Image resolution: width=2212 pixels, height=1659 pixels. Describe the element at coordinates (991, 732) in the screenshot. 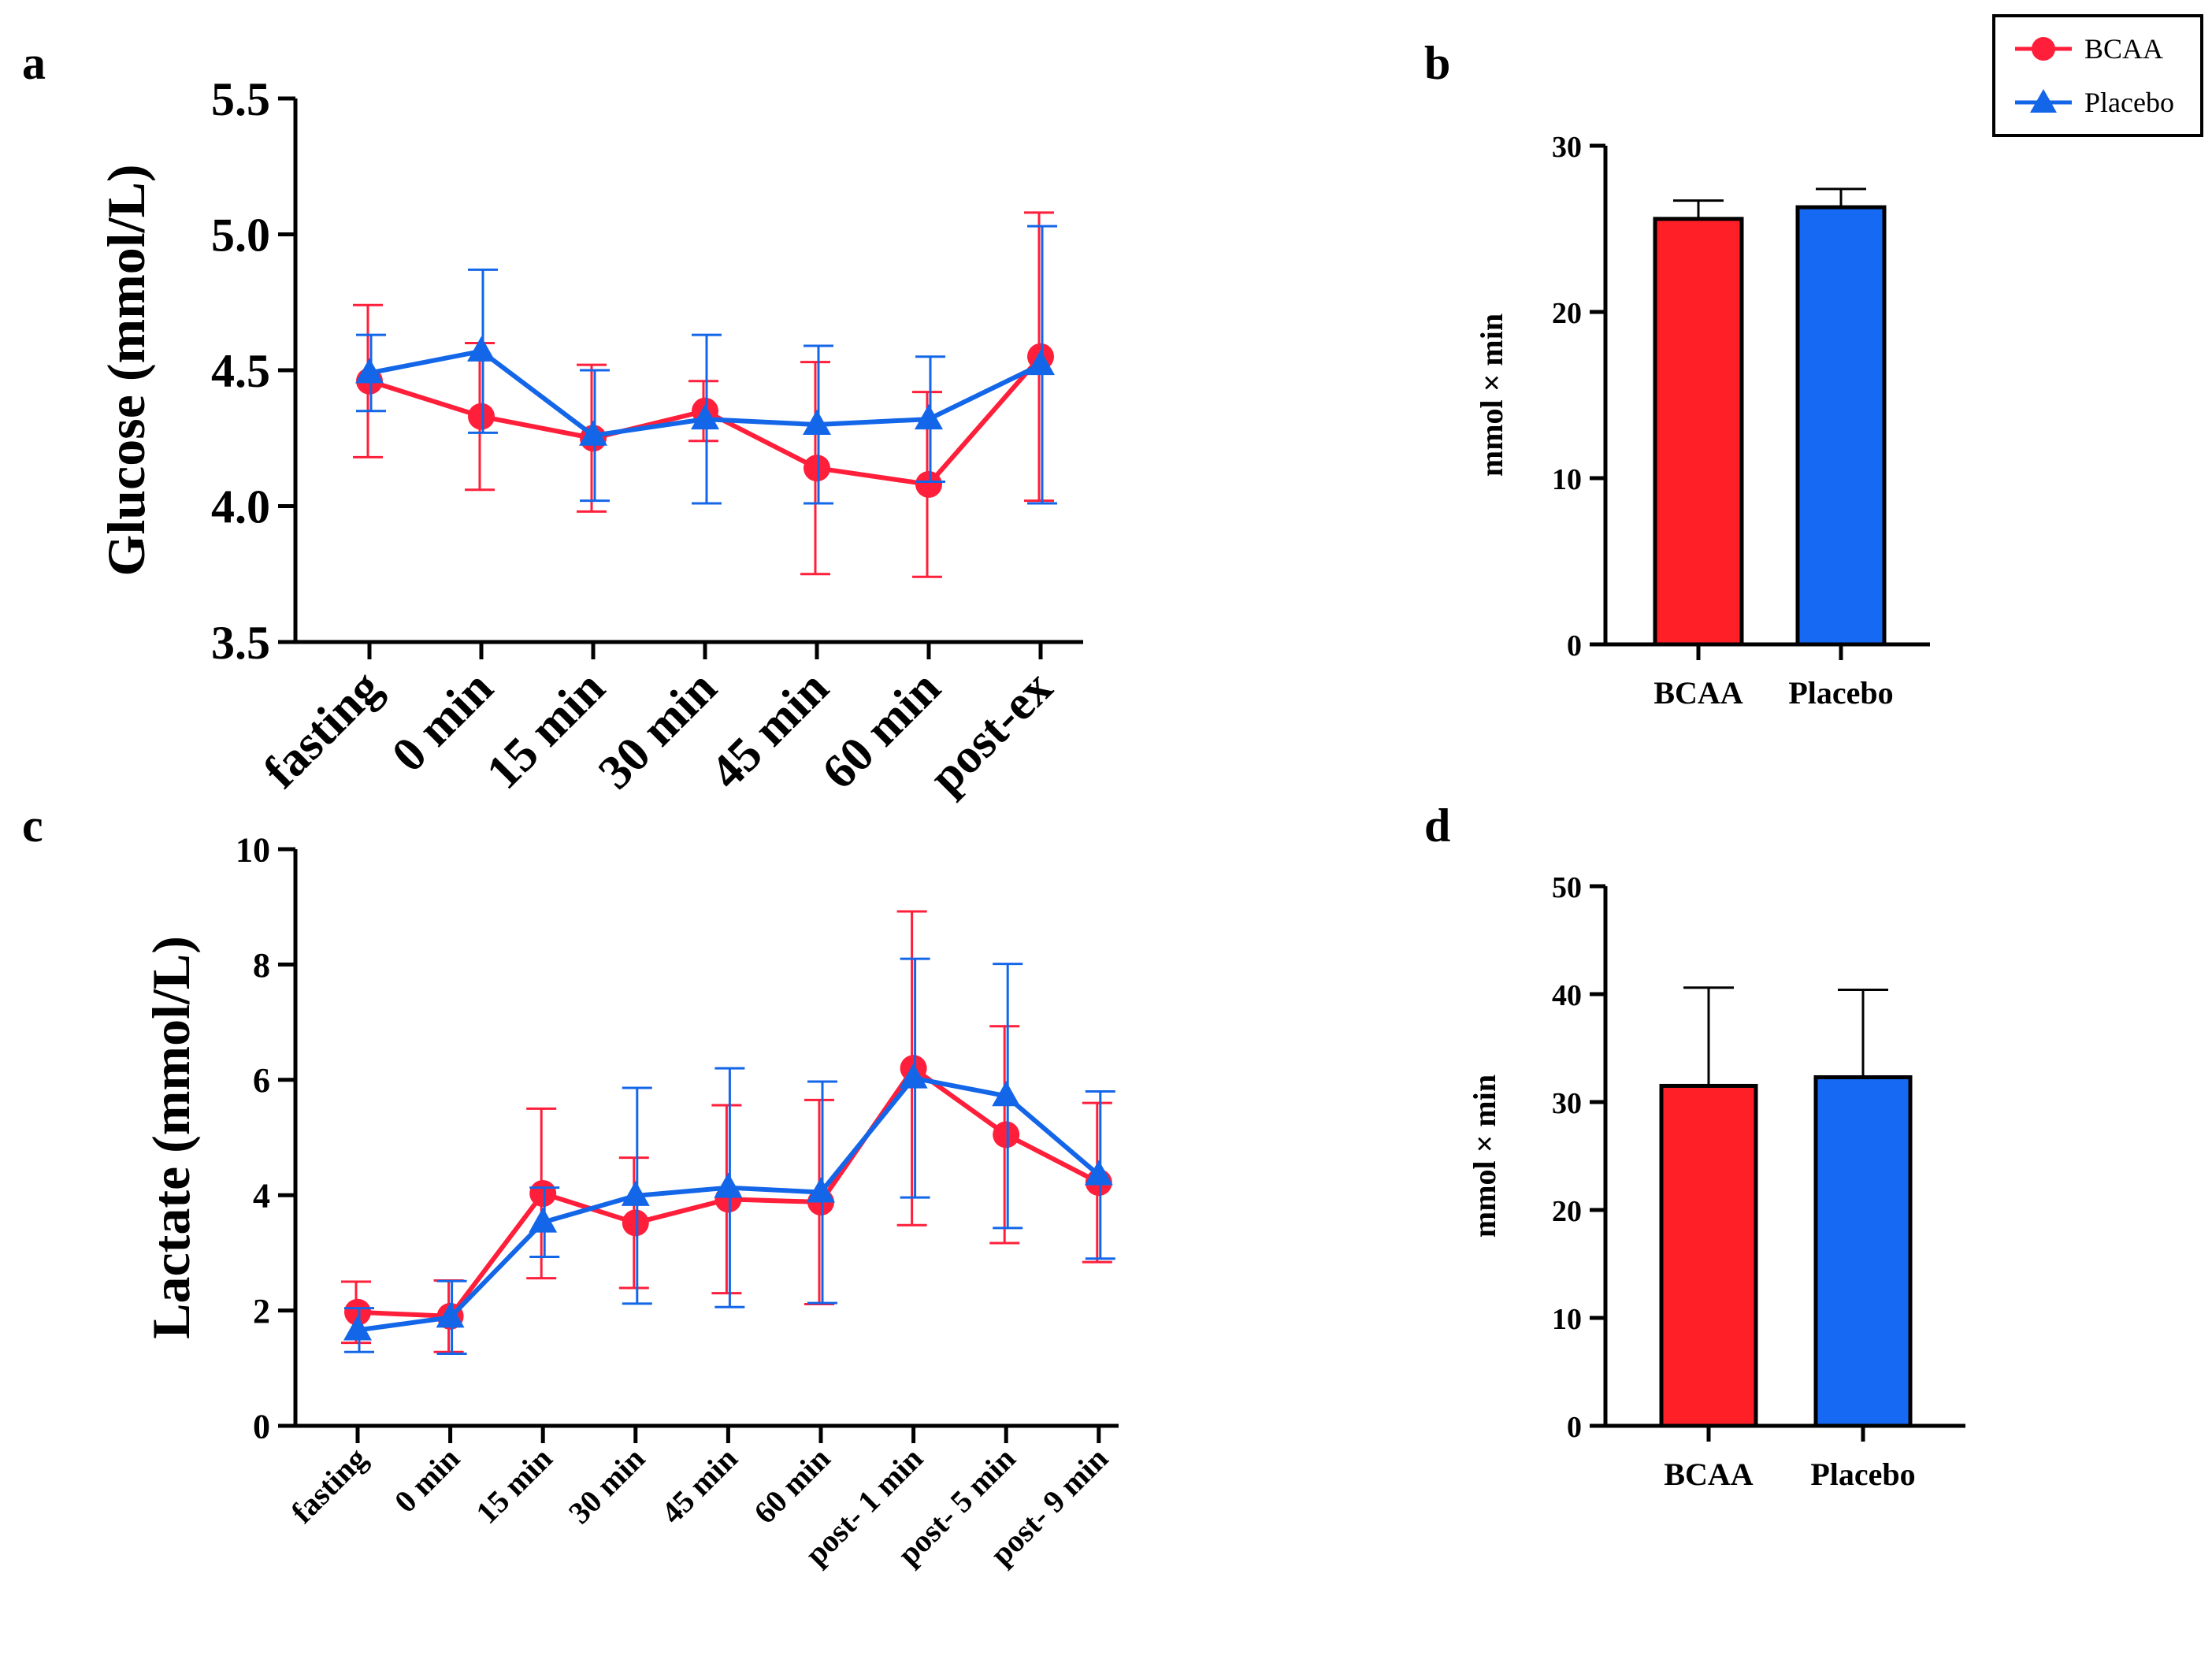

I see `x-tick-label: post-ex` at that location.